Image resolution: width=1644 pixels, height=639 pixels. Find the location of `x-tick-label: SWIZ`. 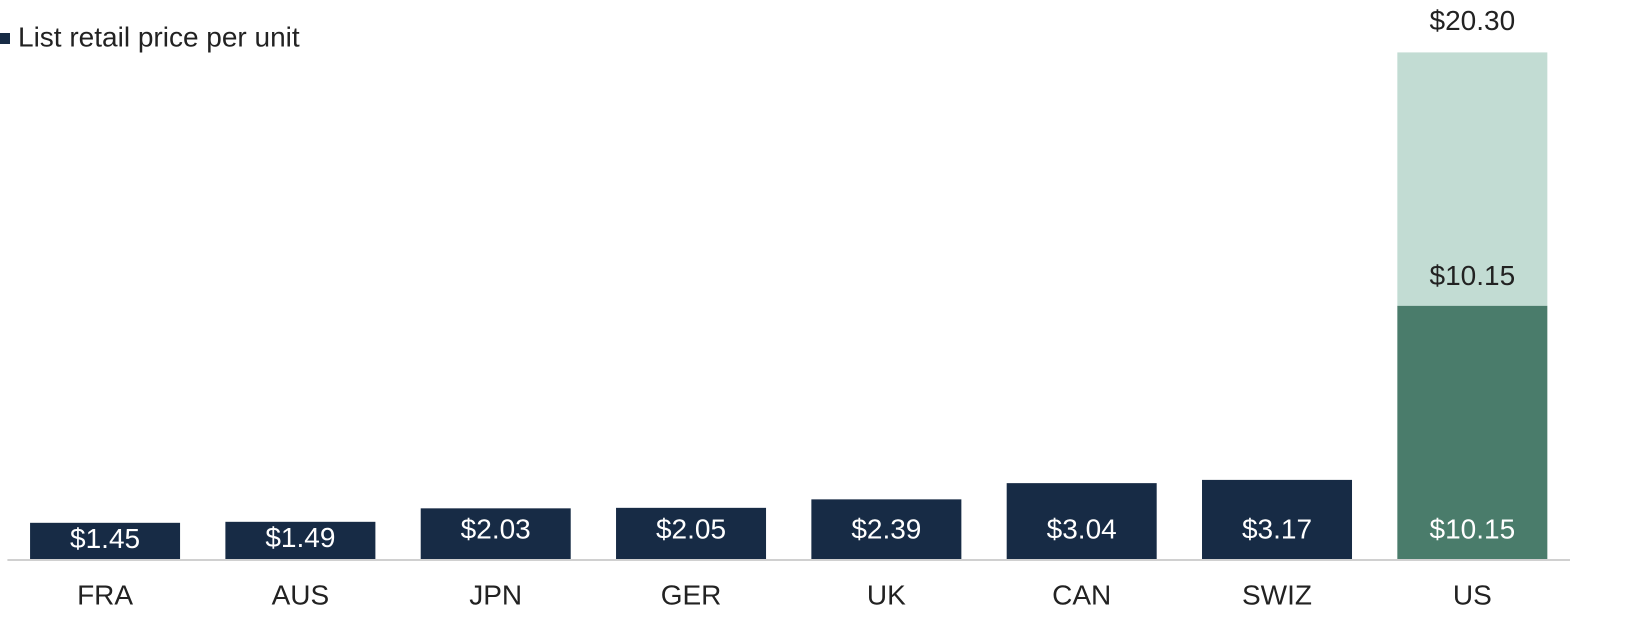

x-tick-label: SWIZ is located at coordinates (1277, 594).